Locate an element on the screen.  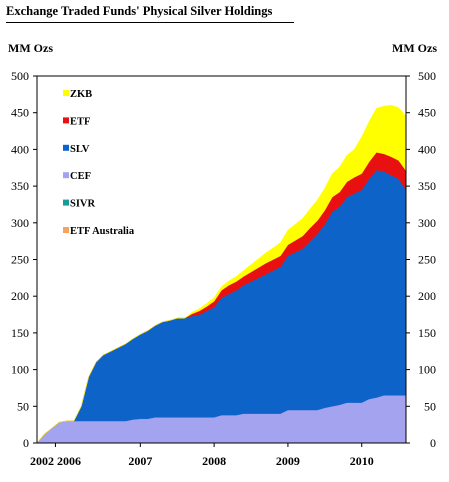
y-tick-label-right: 400 is located at coordinates (427, 149).